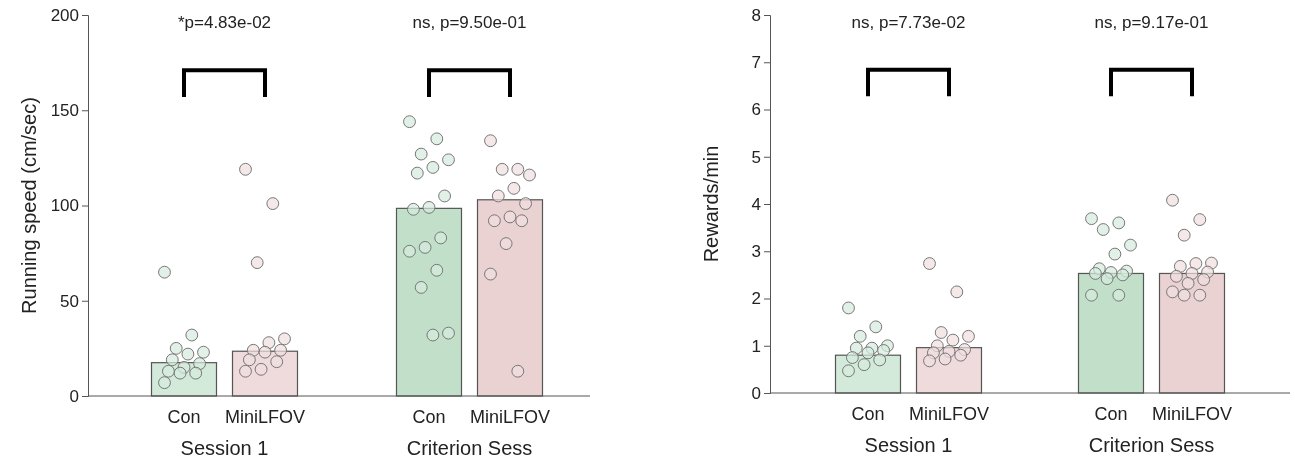 This screenshot has width=1295, height=465. Describe the element at coordinates (756, 299) in the screenshot. I see `y-tick-label: 2` at that location.